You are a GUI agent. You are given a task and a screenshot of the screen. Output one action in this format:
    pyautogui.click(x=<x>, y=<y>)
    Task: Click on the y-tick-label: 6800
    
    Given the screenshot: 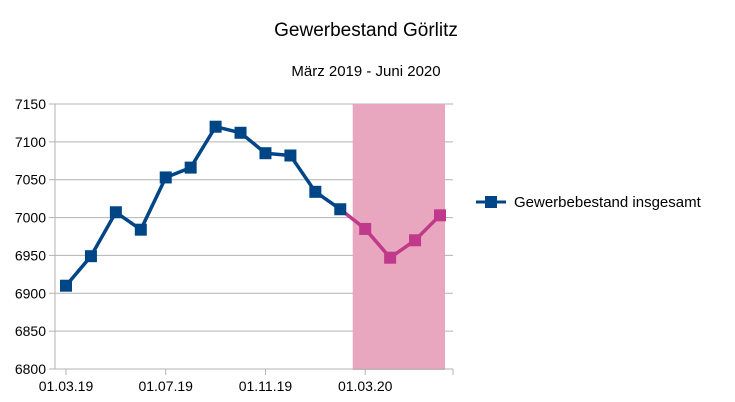 What is the action you would take?
    pyautogui.click(x=30, y=369)
    